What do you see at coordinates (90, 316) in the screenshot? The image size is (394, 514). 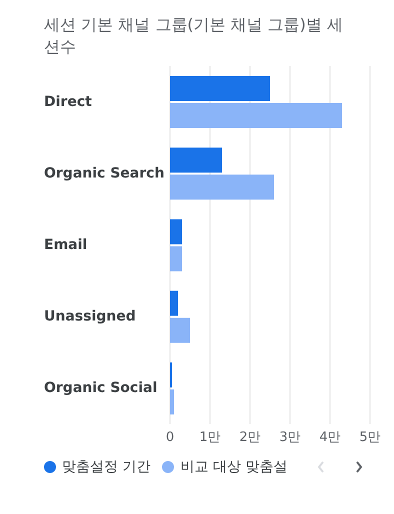 I see `y-tick-label: Unassigned` at bounding box center [90, 316].